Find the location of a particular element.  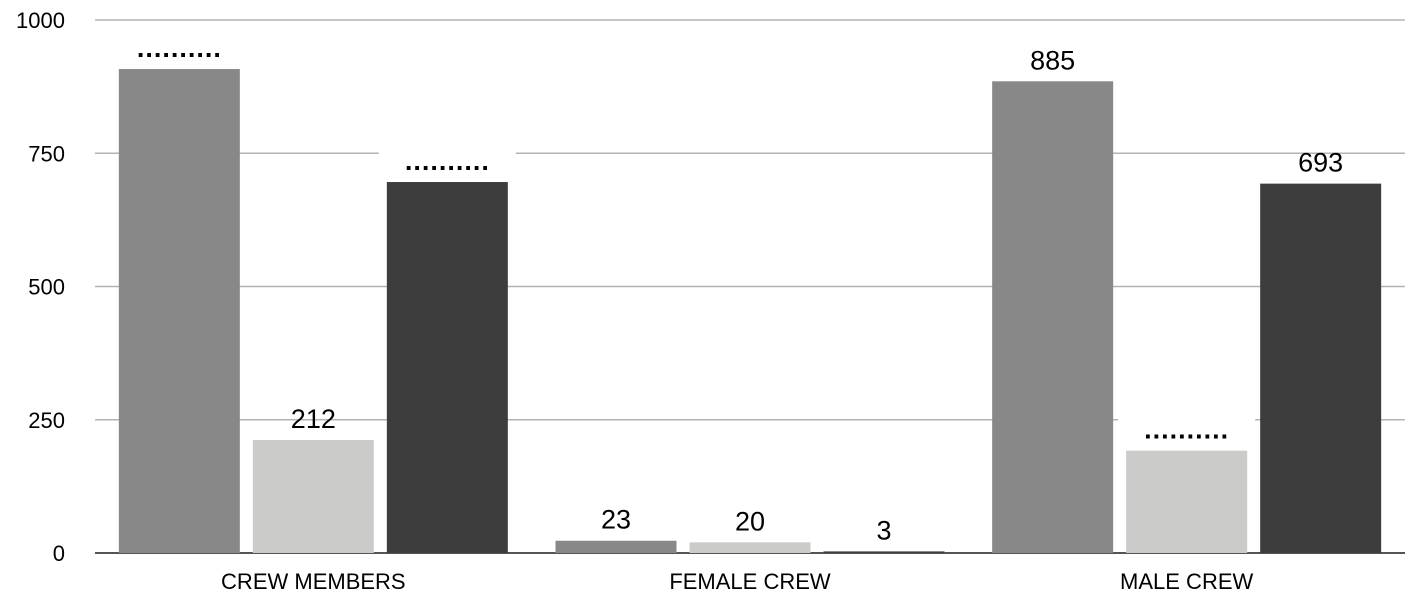

y-axis-ticks: 0 250 500 750 1000 is located at coordinates (40, 287).